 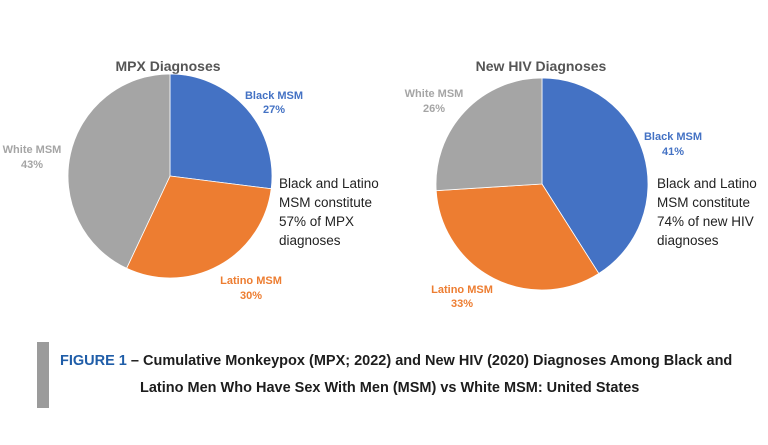 I want to click on mpx-pie, so click(x=170, y=176).